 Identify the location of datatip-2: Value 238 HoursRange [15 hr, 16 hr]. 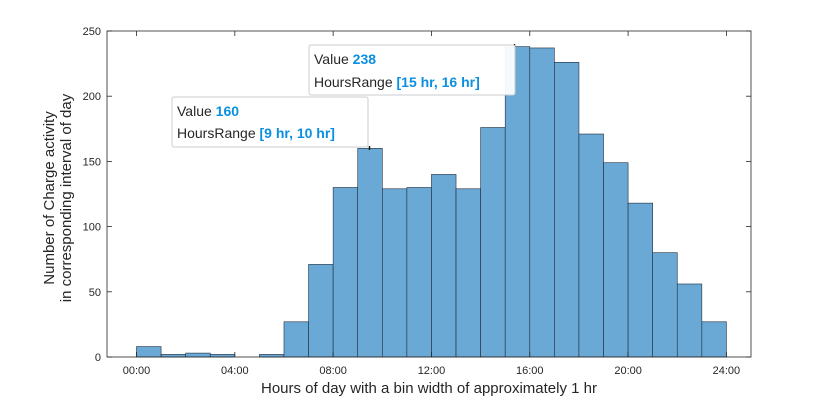
(412, 70).